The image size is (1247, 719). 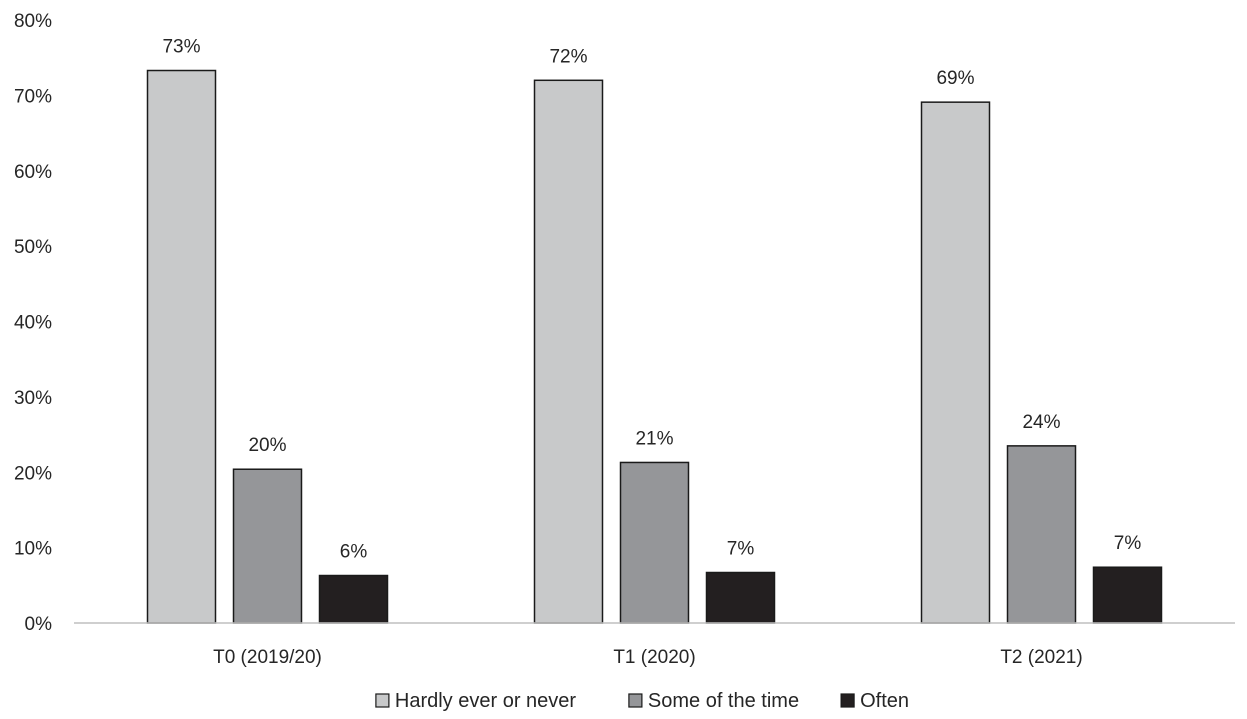 What do you see at coordinates (1041, 657) in the screenshot?
I see `x-tick-label: T2 (2021)` at bounding box center [1041, 657].